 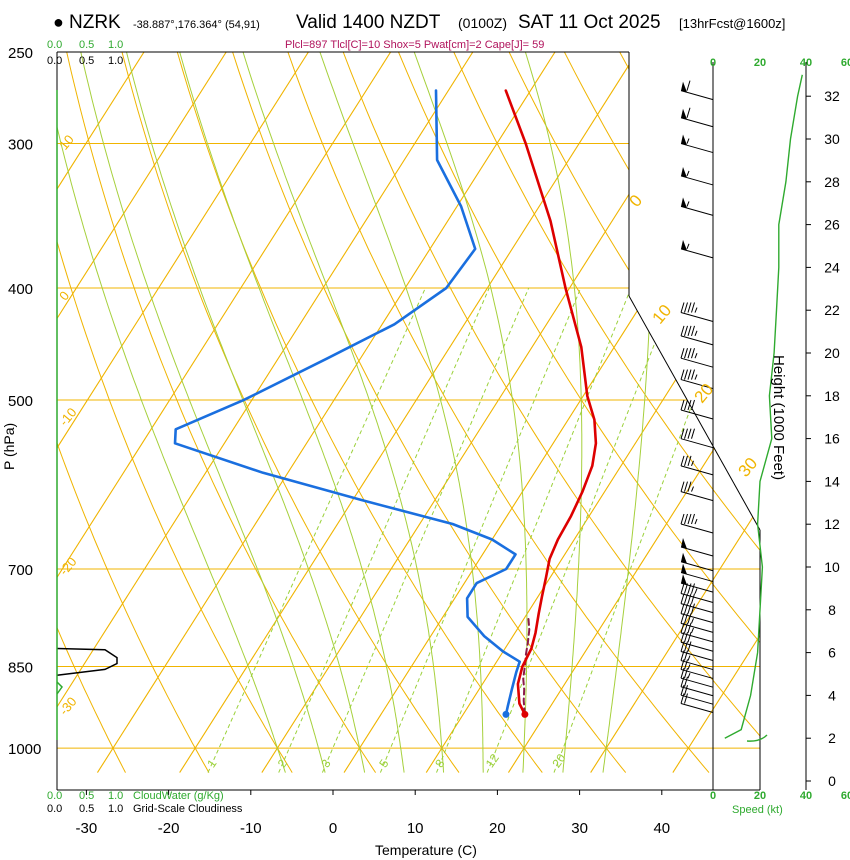 What do you see at coordinates (492, 760) in the screenshot?
I see `mixing-ratio-label: 12` at bounding box center [492, 760].